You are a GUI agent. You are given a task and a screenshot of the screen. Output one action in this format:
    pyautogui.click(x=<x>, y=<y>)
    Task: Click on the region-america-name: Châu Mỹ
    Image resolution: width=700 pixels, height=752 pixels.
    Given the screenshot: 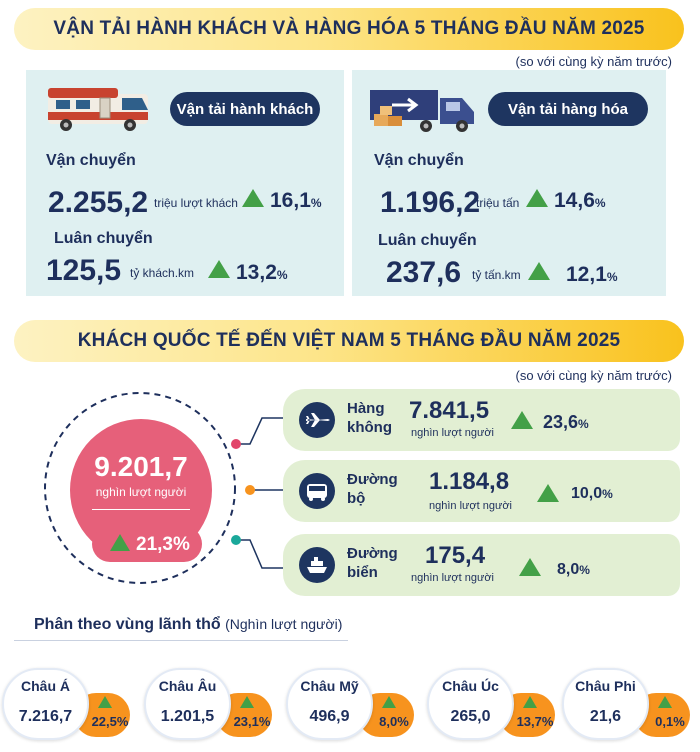 What is the action you would take?
    pyautogui.click(x=329, y=686)
    